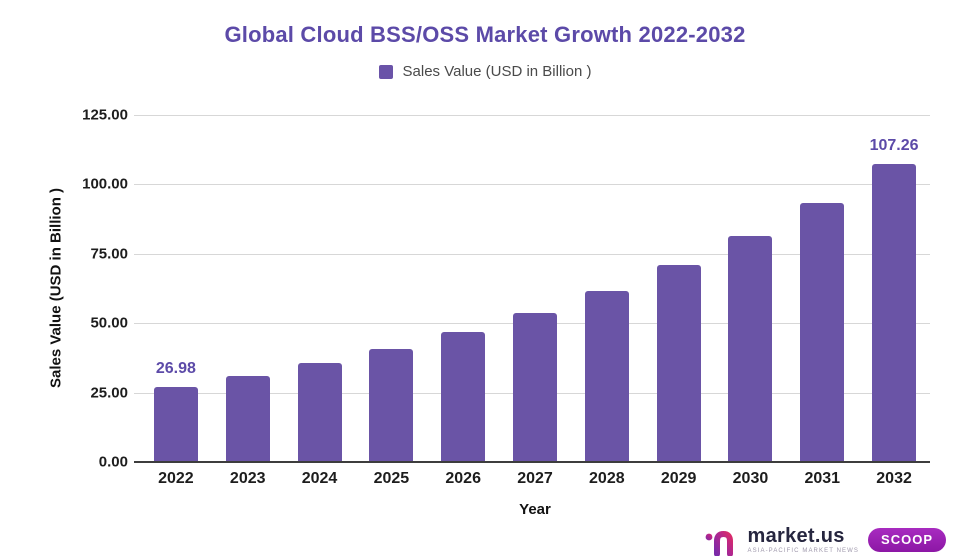  What do you see at coordinates (109, 323) in the screenshot?
I see `y-tick-label-50: 50.00` at bounding box center [109, 323].